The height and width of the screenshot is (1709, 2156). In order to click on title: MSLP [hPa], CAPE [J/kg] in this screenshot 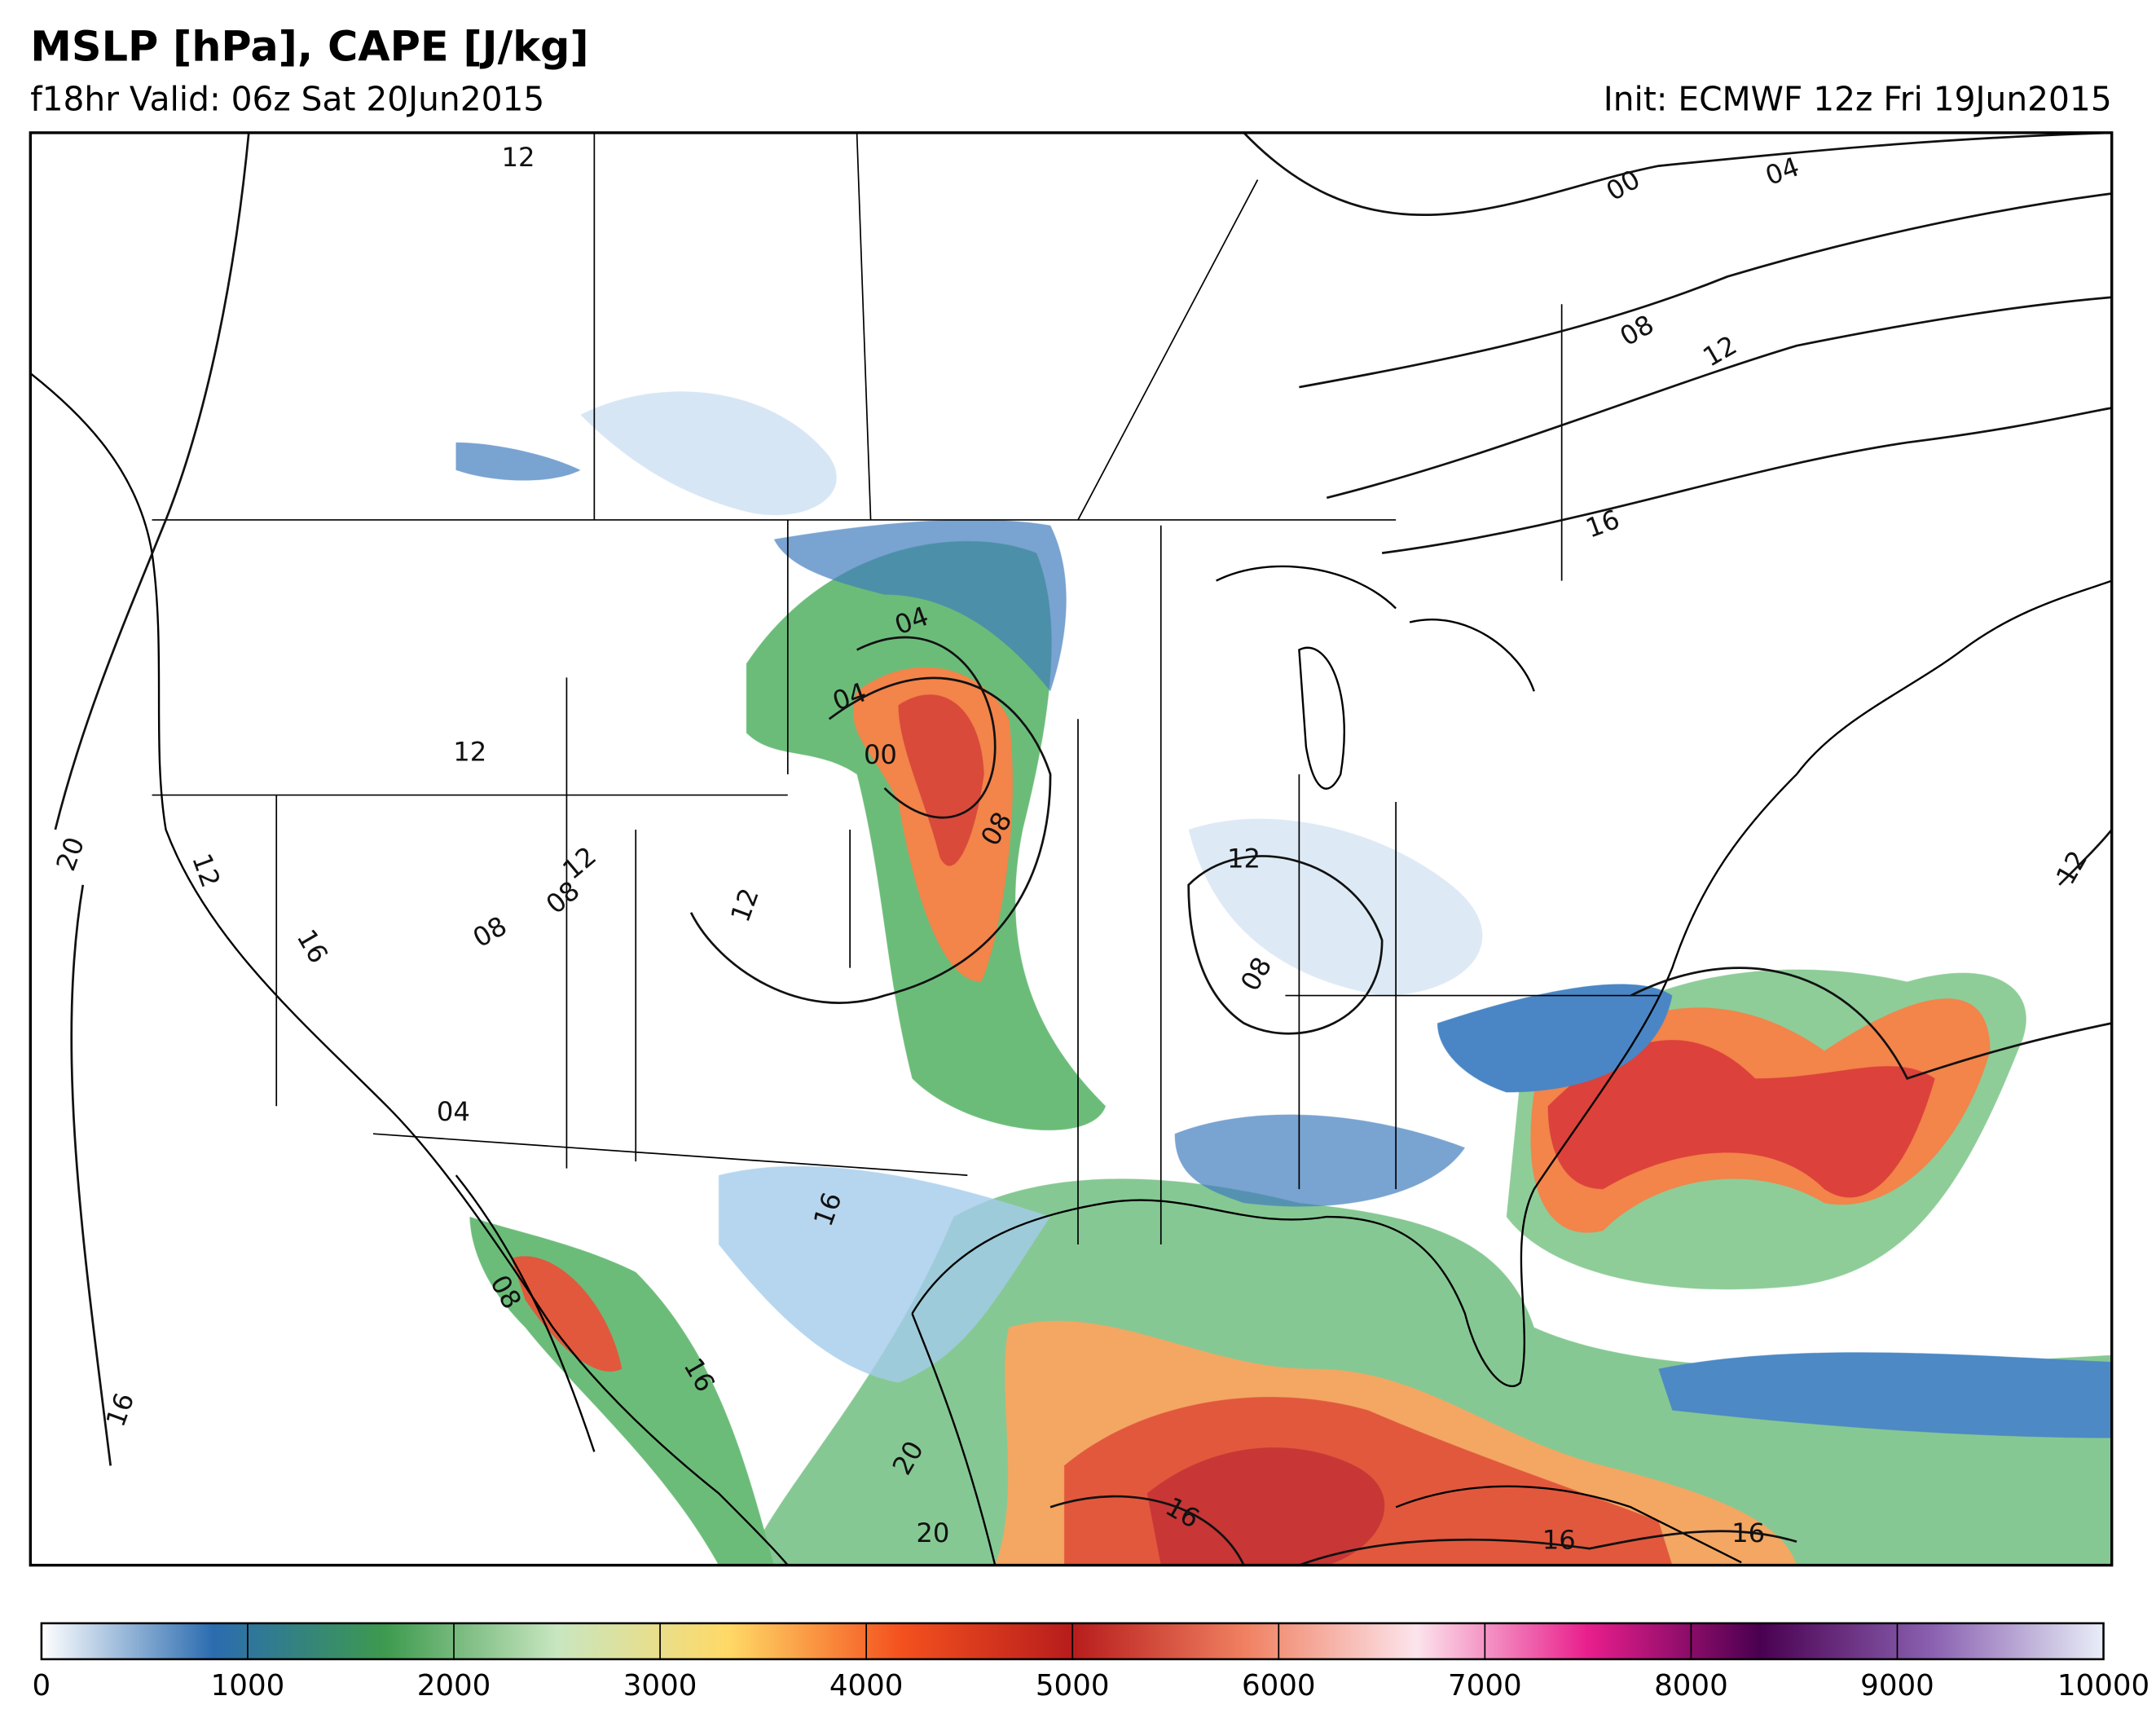, I will do `click(309, 48)`.